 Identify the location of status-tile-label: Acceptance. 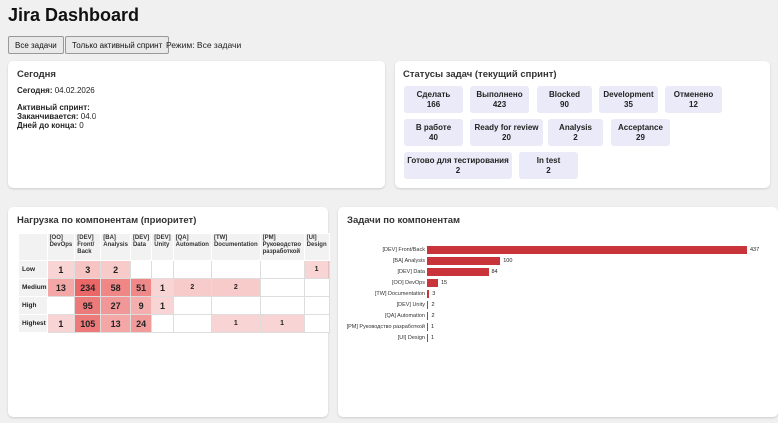
(640, 127).